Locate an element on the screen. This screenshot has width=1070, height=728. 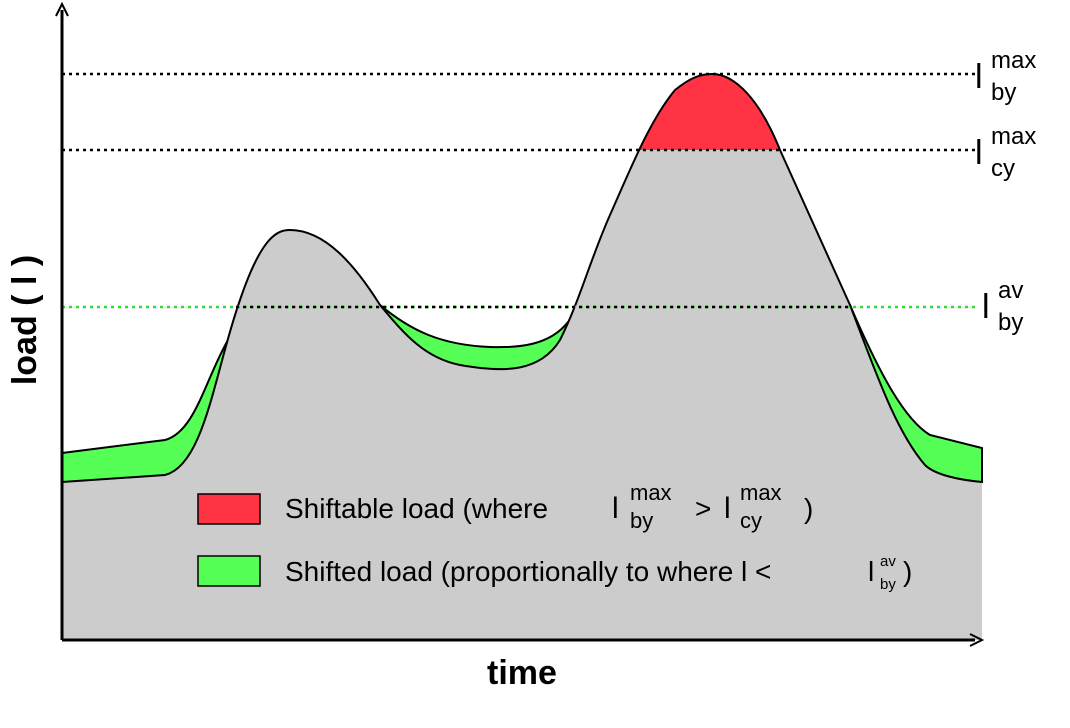
legend-shiftable-text: Shiftable load (where is located at coordinates (416, 508).